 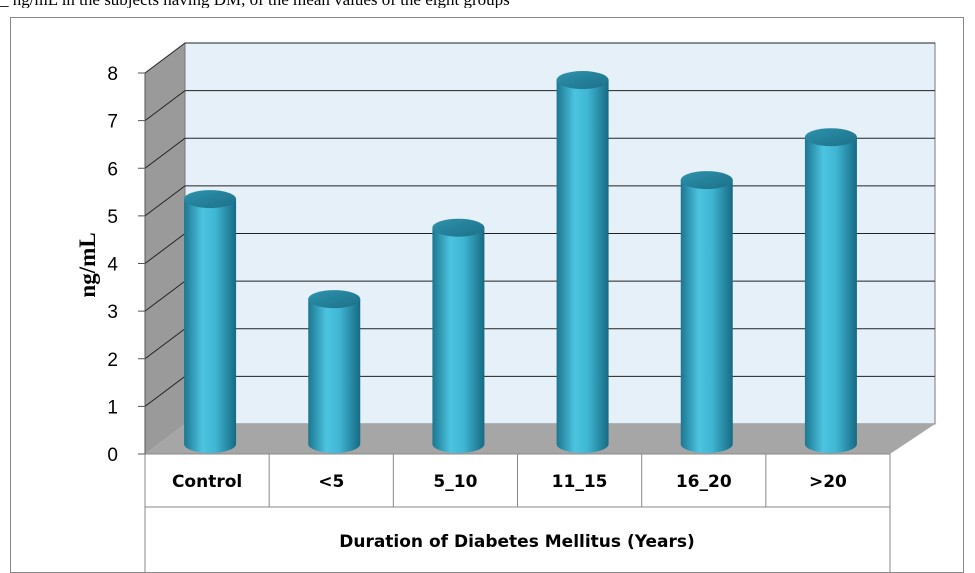 What do you see at coordinates (112, 312) in the screenshot?
I see `y-tick-label-3: 3` at bounding box center [112, 312].